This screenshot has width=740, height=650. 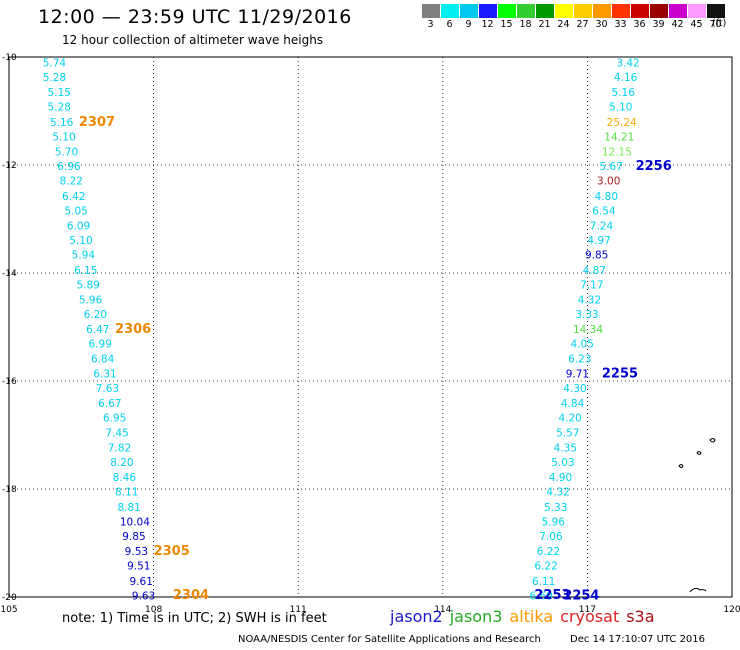 I want to click on wave-height-value: 14.21, so click(x=619, y=137).